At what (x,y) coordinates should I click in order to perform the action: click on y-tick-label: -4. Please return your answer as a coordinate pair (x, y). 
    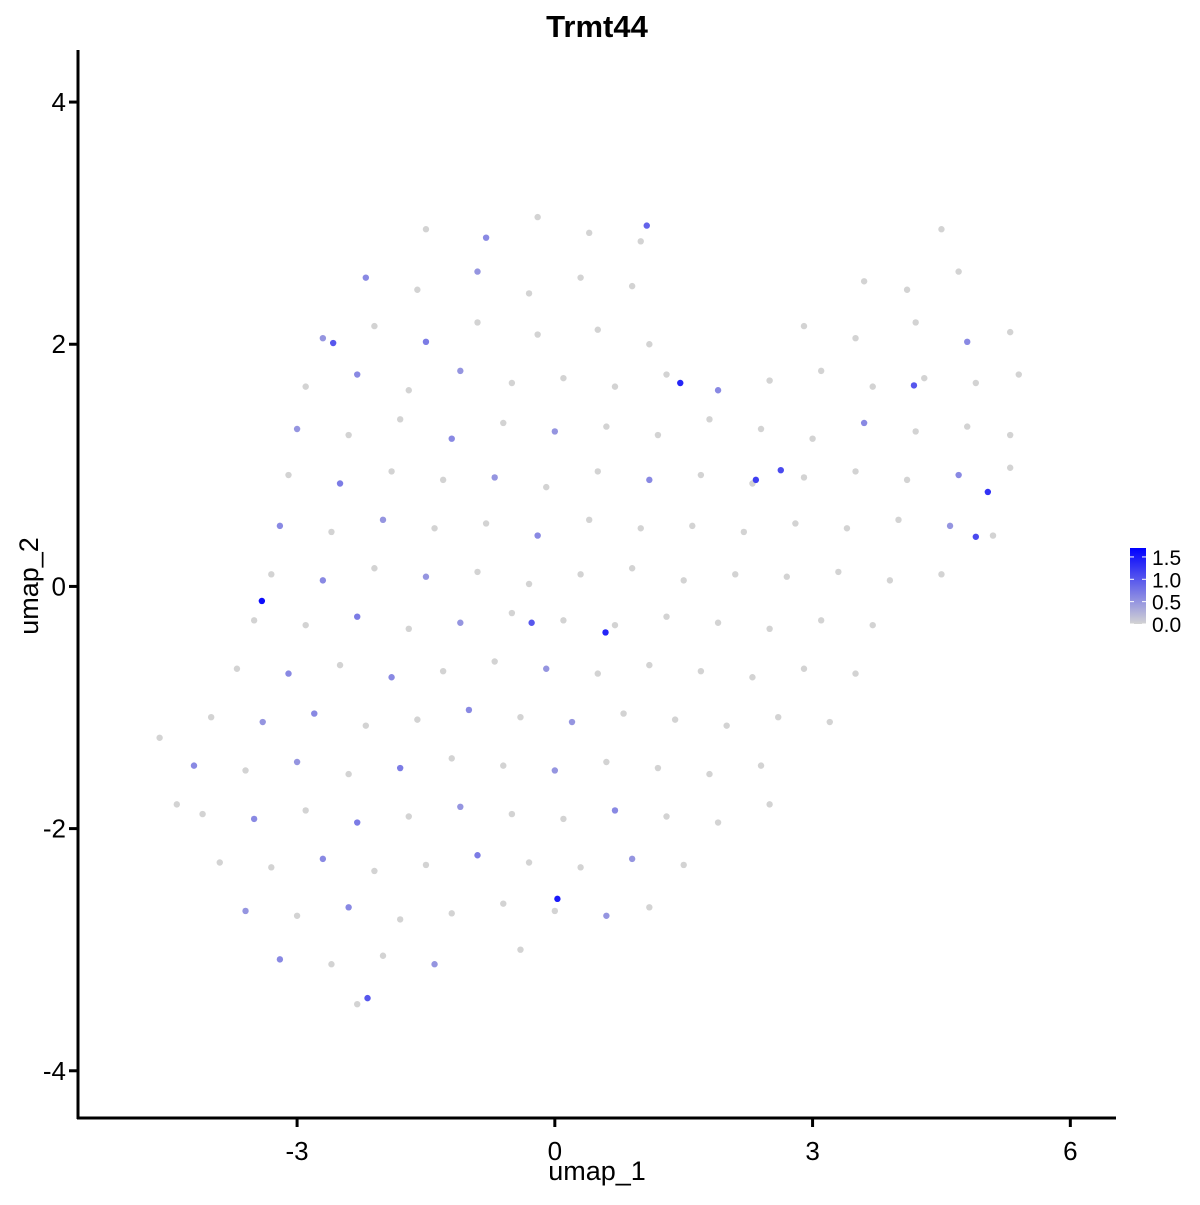
    Looking at the image, I should click on (54, 1071).